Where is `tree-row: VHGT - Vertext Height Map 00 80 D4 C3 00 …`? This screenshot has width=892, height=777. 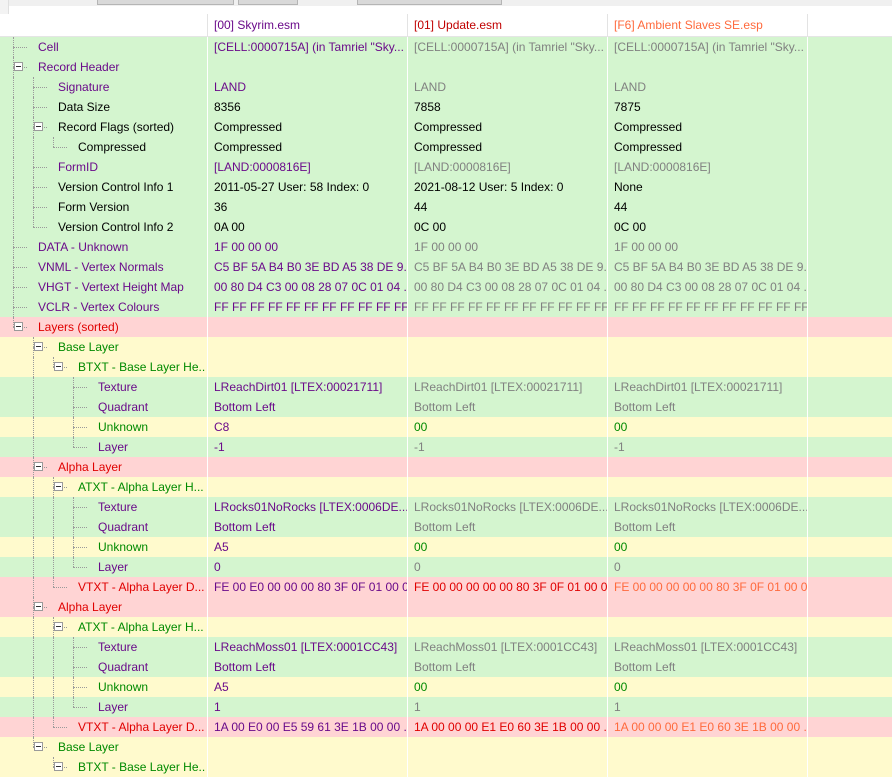 tree-row: VHGT - Vertext Height Map 00 80 D4 C3 00 … is located at coordinates (446, 287).